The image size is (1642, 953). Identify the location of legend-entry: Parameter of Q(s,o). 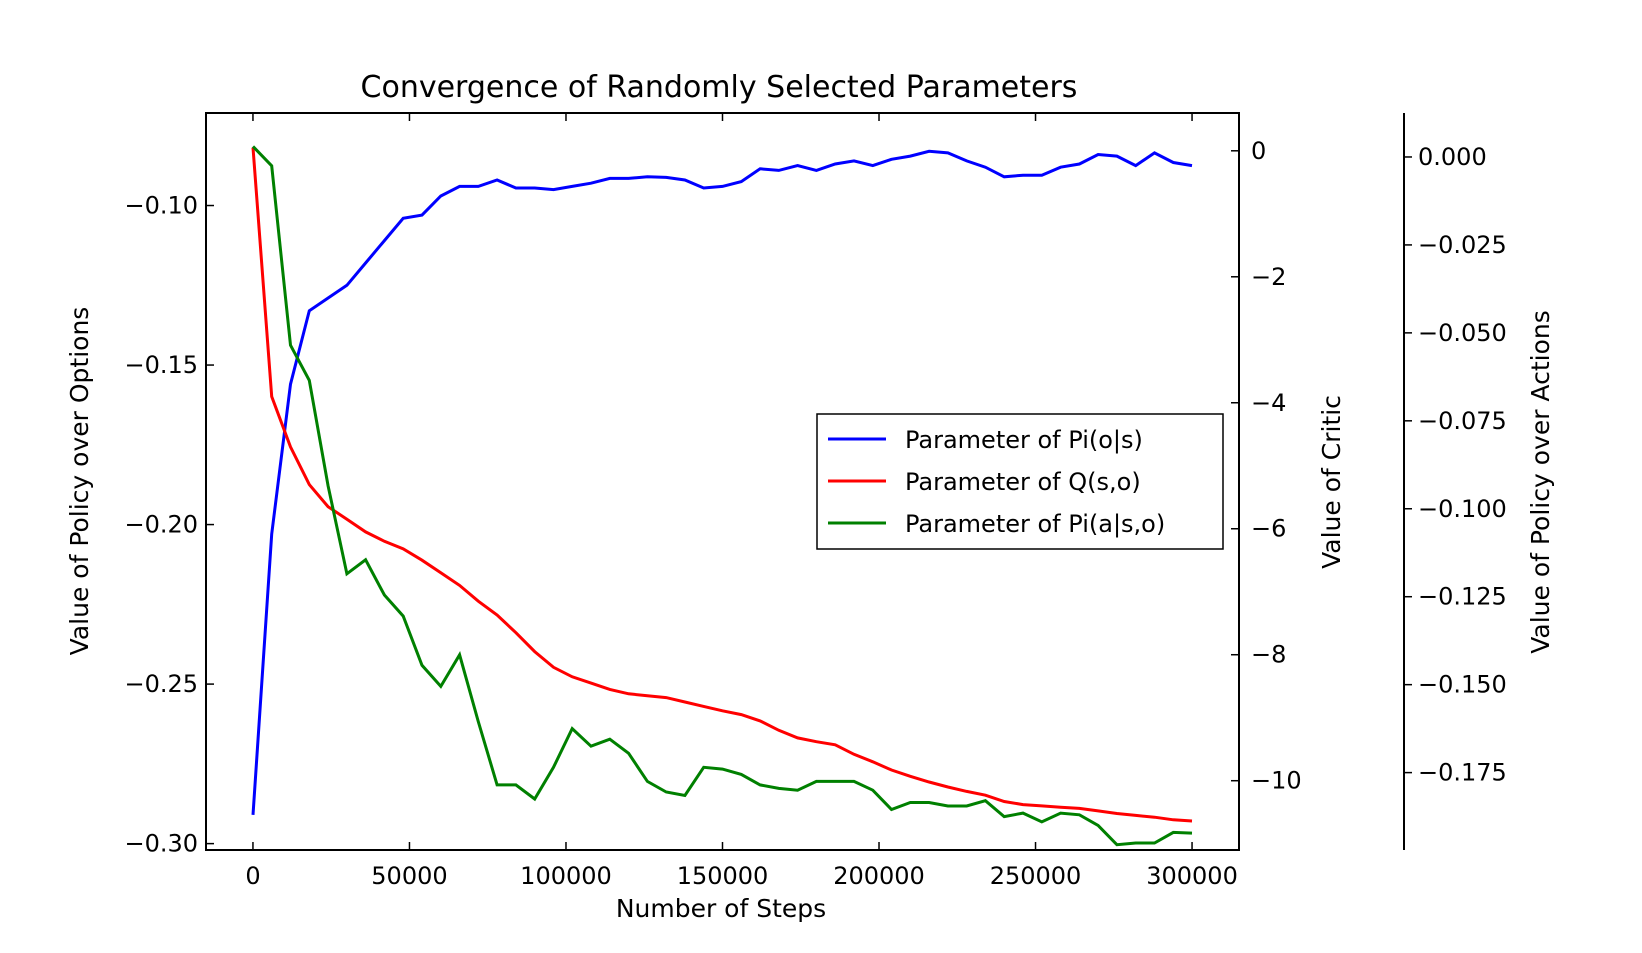
(984, 482).